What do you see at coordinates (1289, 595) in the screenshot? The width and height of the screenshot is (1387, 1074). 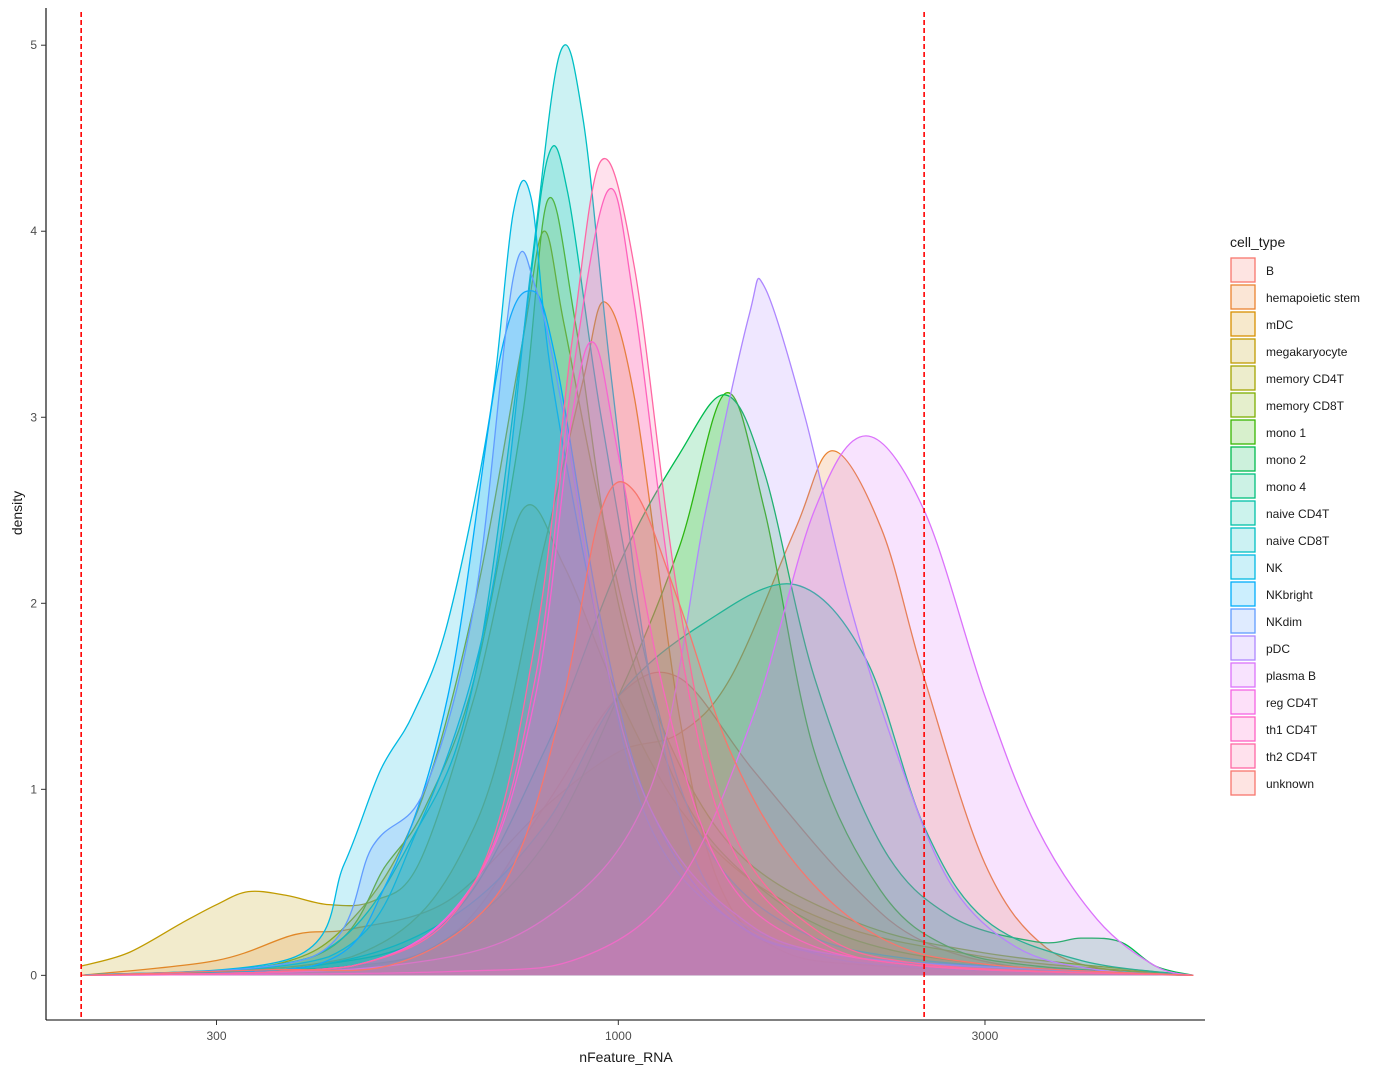 I see `legend-label: NKbright` at bounding box center [1289, 595].